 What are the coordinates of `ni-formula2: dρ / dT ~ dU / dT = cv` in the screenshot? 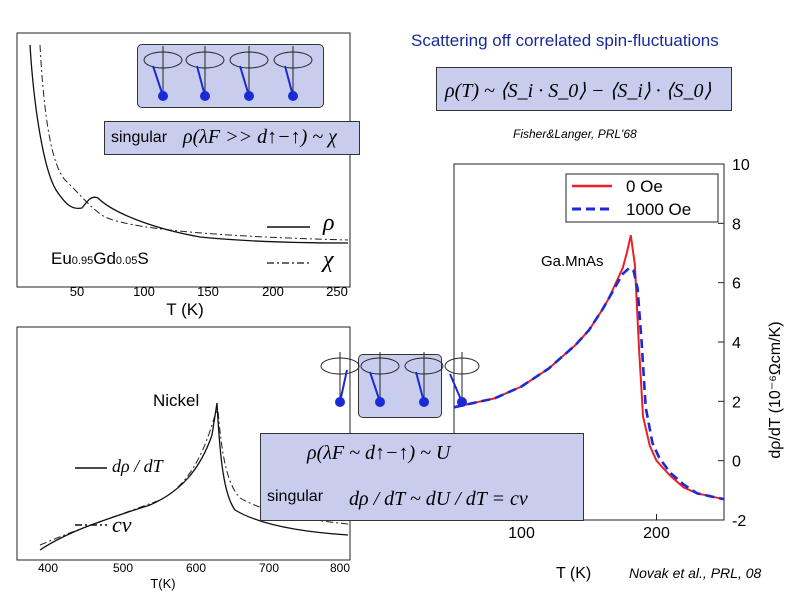 It's located at (438, 499).